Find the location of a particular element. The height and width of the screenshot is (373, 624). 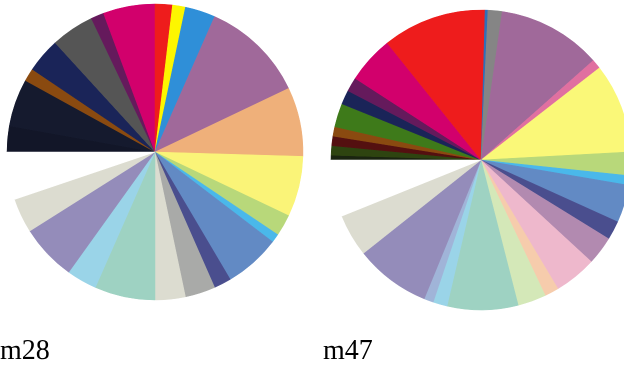

pie-title-m47: m47 is located at coordinates (348, 350).